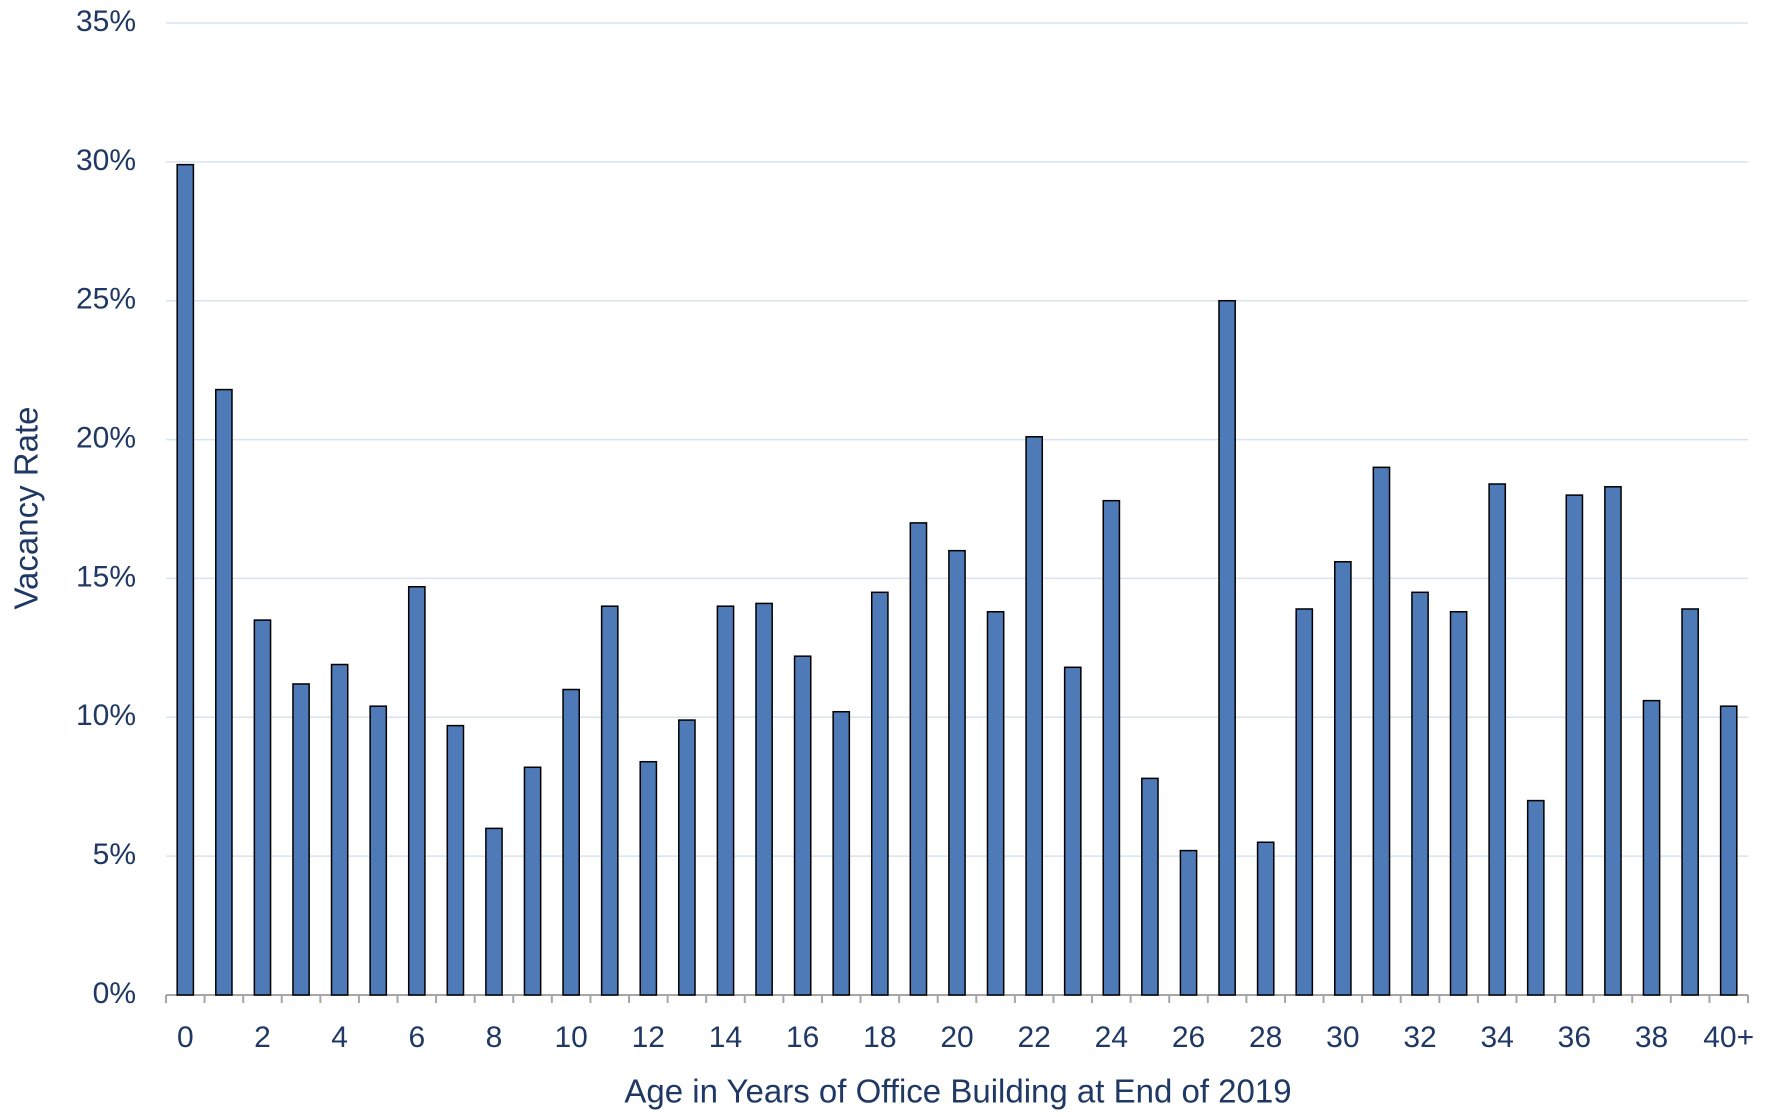 Image resolution: width=1767 pixels, height=1117 pixels. What do you see at coordinates (1111, 1037) in the screenshot?
I see `x-tick-label: 24` at bounding box center [1111, 1037].